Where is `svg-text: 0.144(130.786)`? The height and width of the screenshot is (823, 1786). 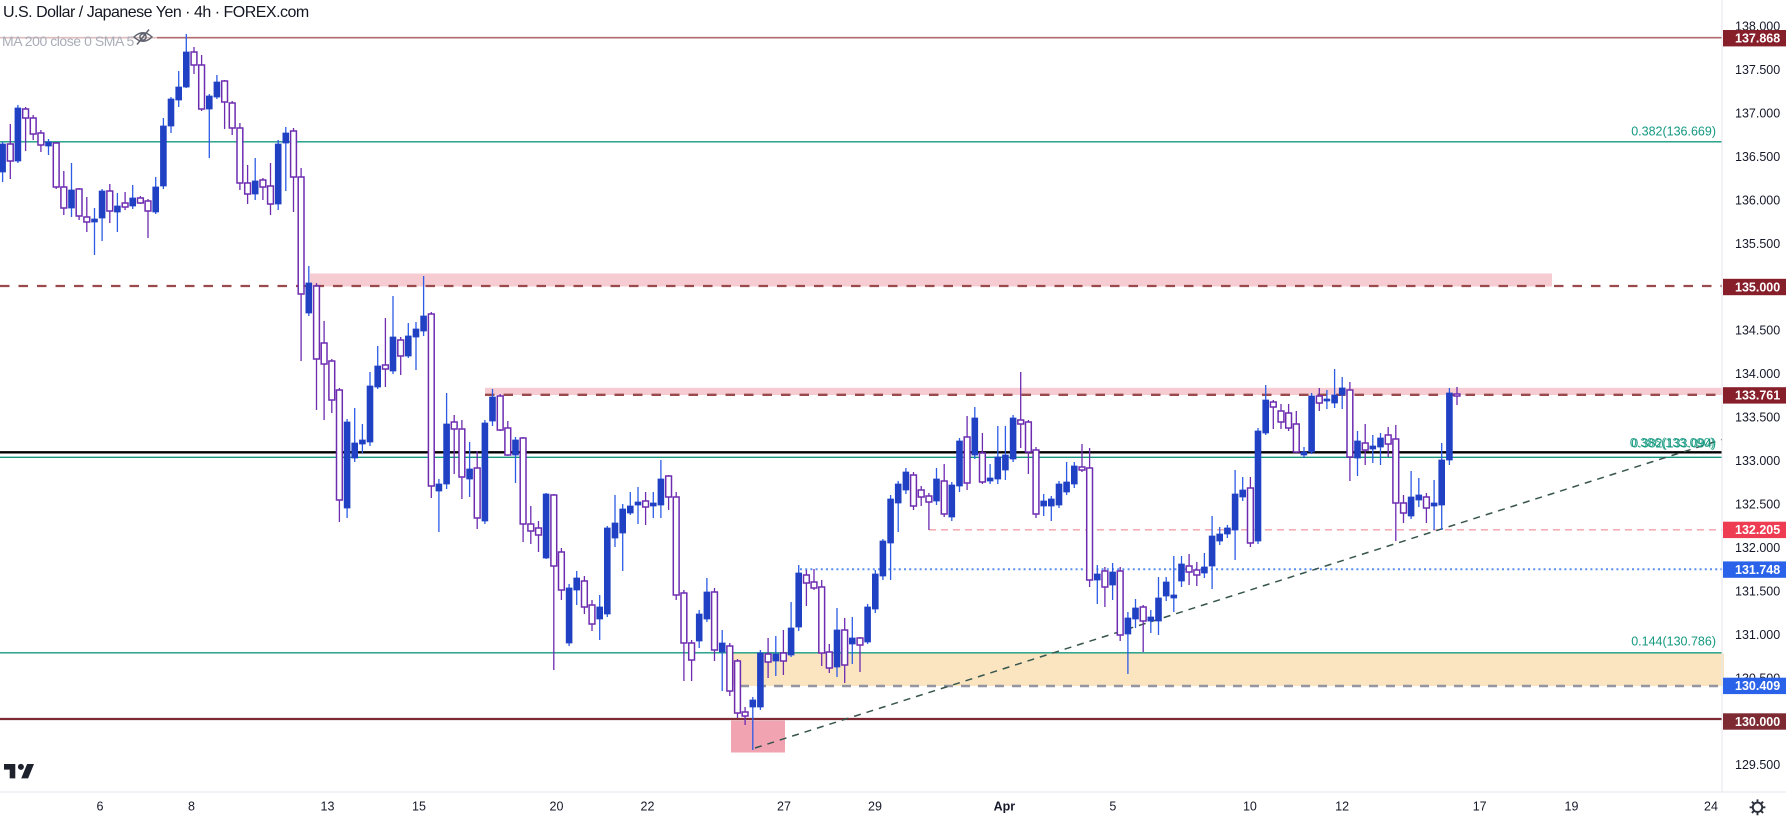
svg-text: 0.144(130.786) is located at coordinates (1673, 642).